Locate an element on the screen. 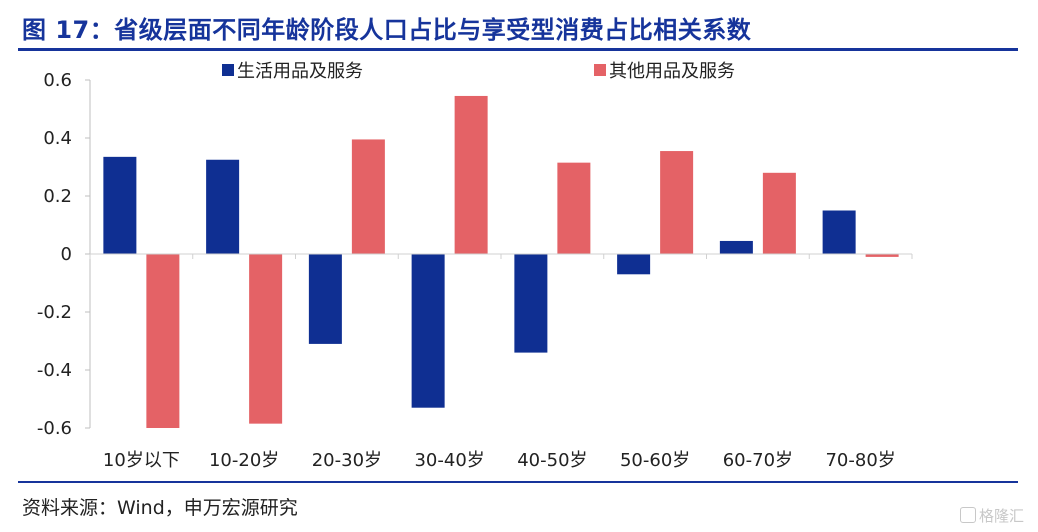 This screenshot has width=1038, height=532. x-tick-label: 60-70岁 is located at coordinates (758, 460).